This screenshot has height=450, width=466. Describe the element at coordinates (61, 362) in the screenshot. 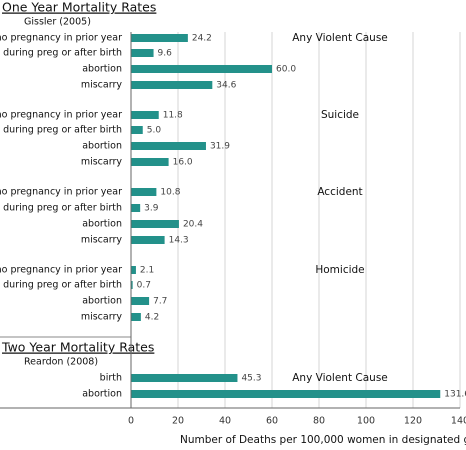

I see `section-source: Reardon (2008)` at that location.